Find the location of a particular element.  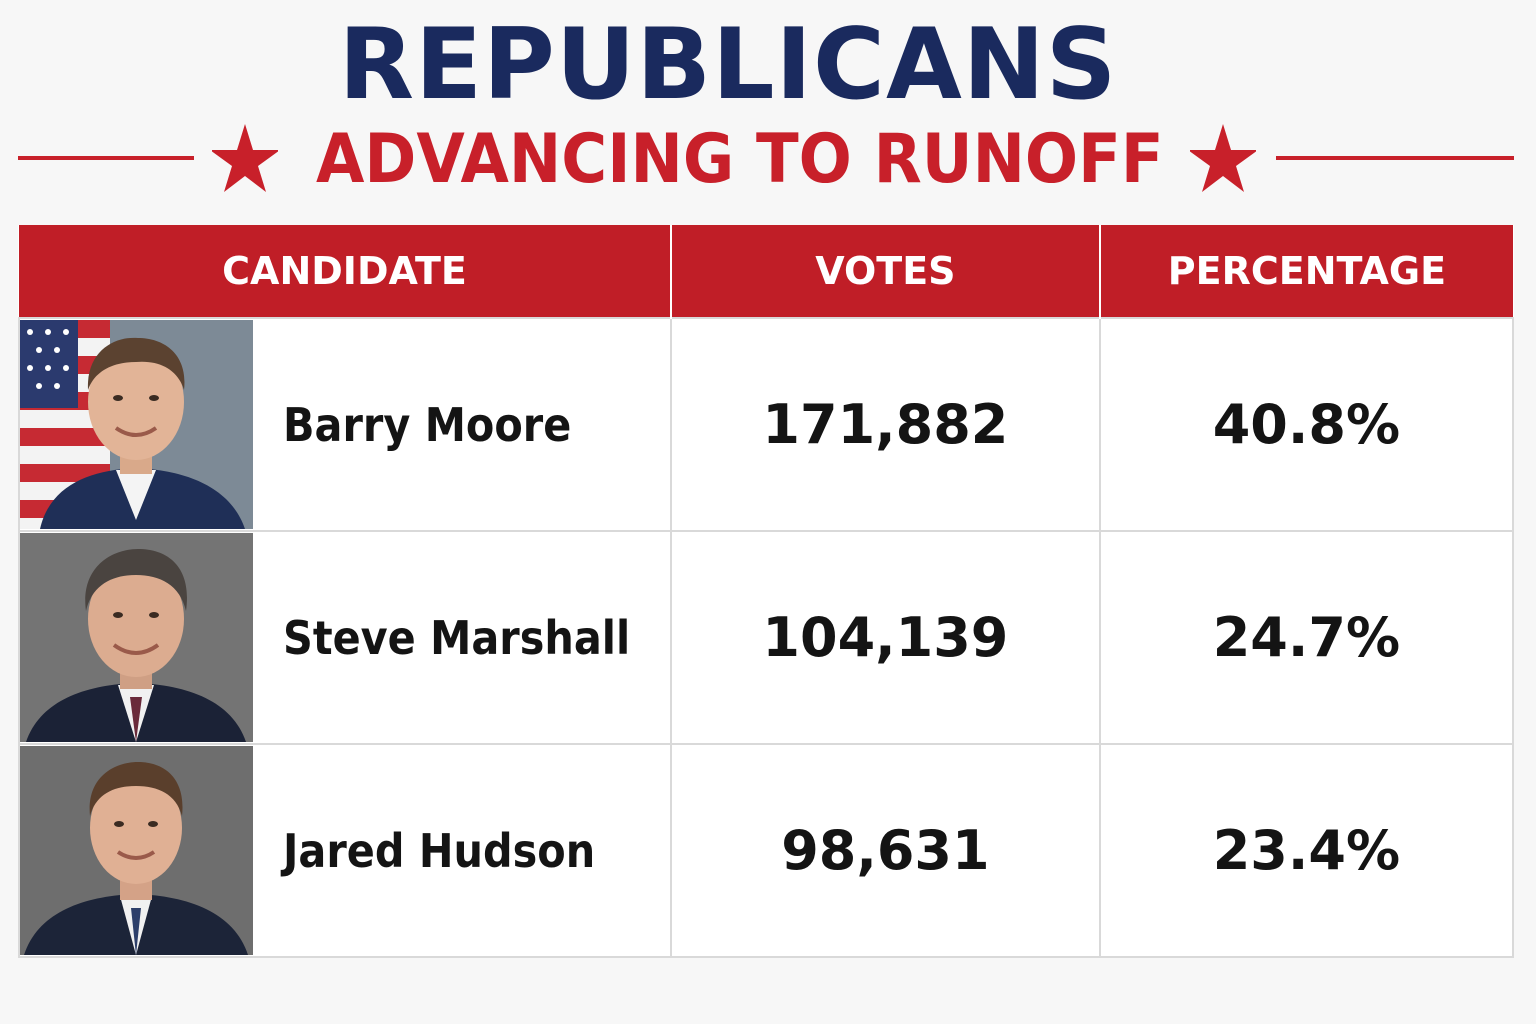

candidate-cell: Jared Hudson is located at coordinates (345, 850).